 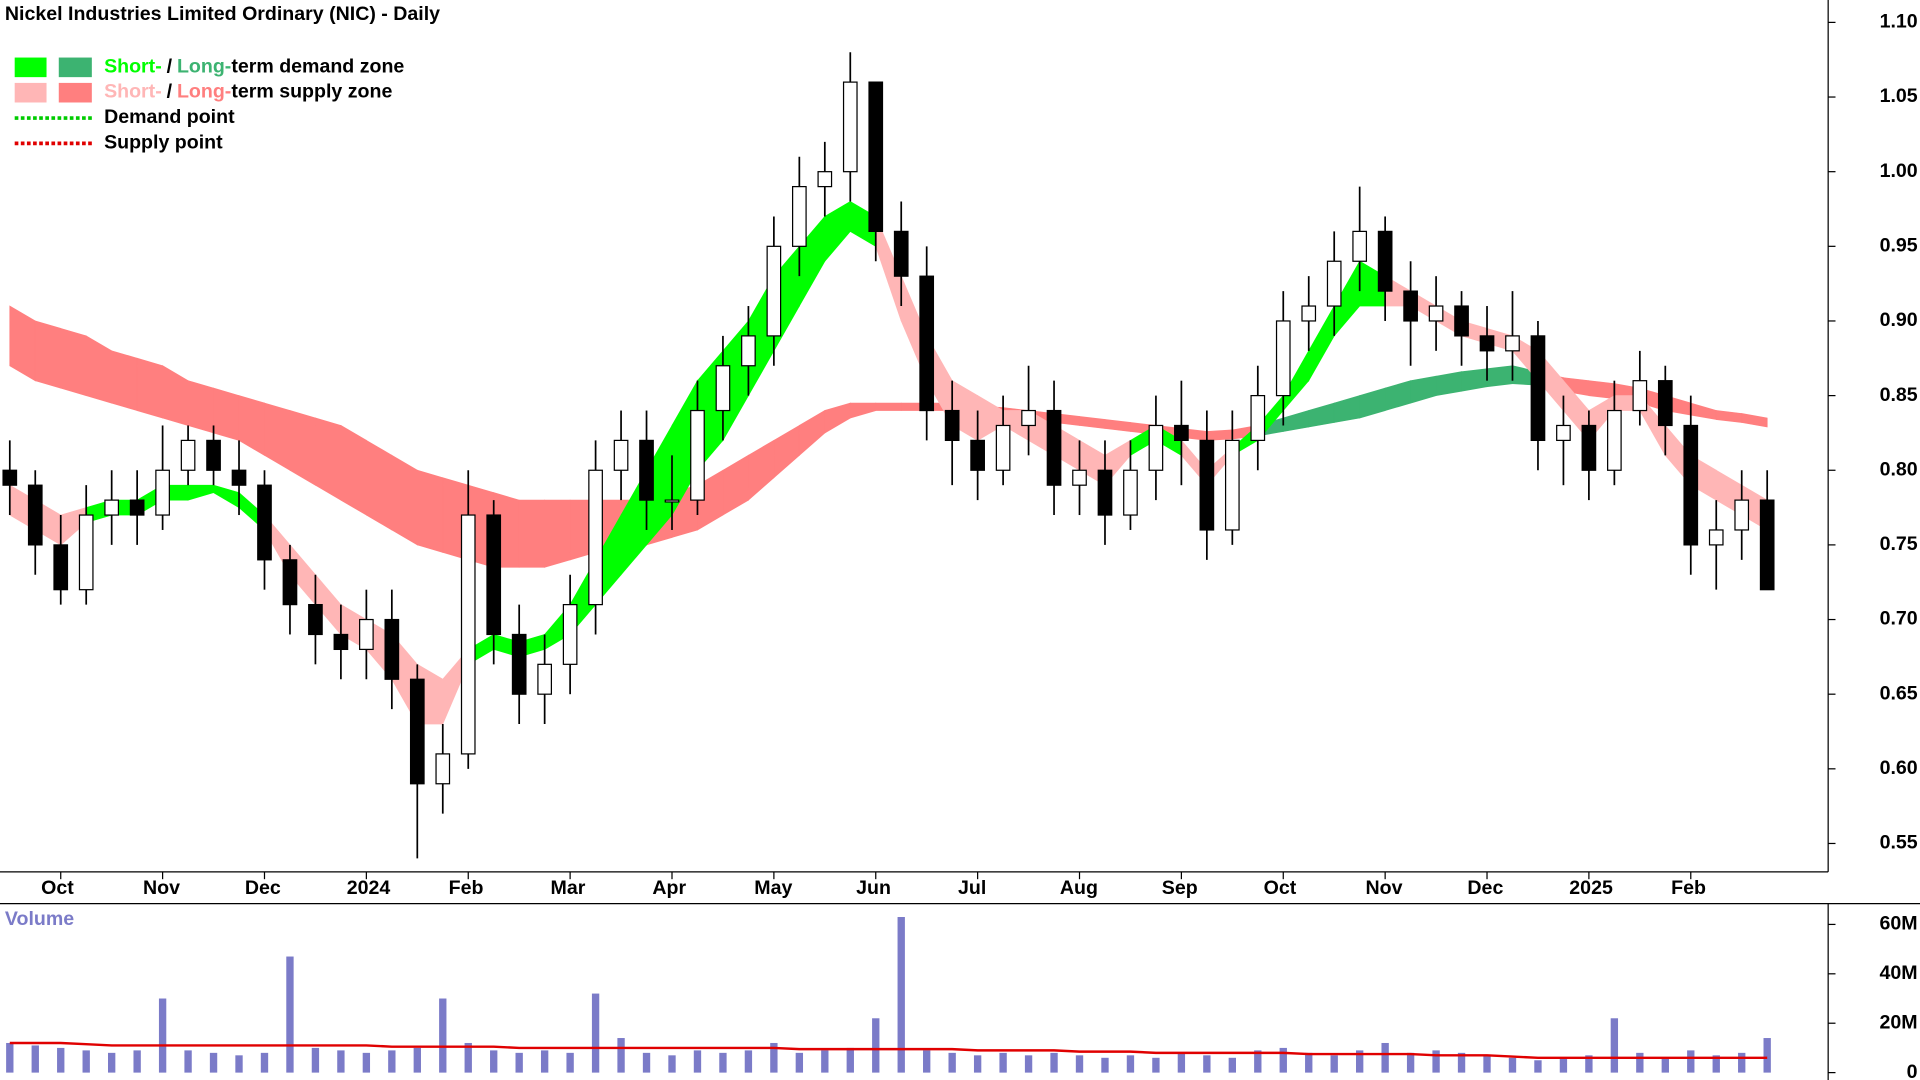 What do you see at coordinates (773, 888) in the screenshot?
I see `x-tick-label: May` at bounding box center [773, 888].